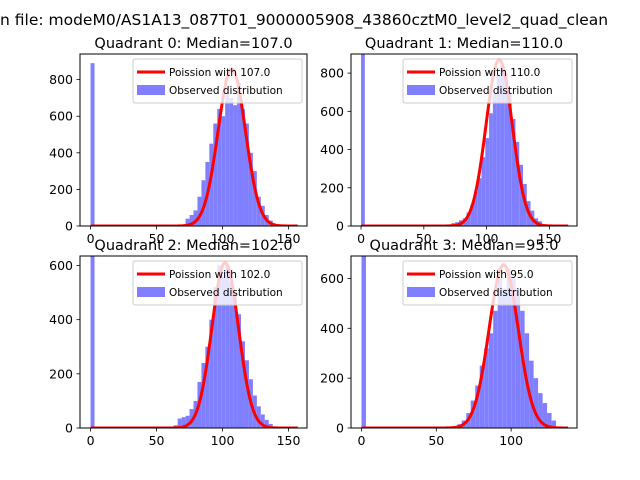 Image resolution: width=640 pixels, height=480 pixels. What do you see at coordinates (489, 73) in the screenshot?
I see `legend-poisson-label: Poission with 110.0` at bounding box center [489, 73].